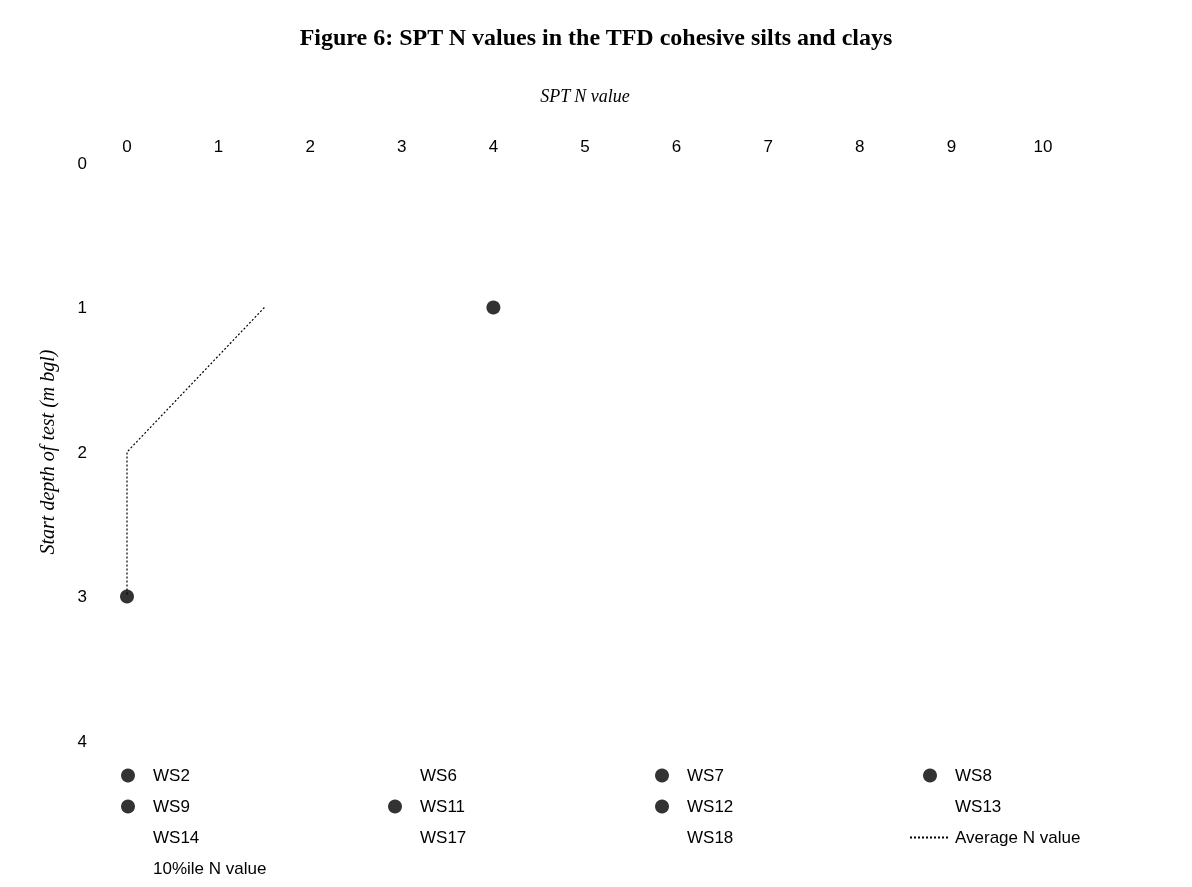 The height and width of the screenshot is (887, 1192). Describe the element at coordinates (596, 37) in the screenshot. I see `chart-title: Figure 6: SPT N values in the TFD cohesive silts and clays` at that location.